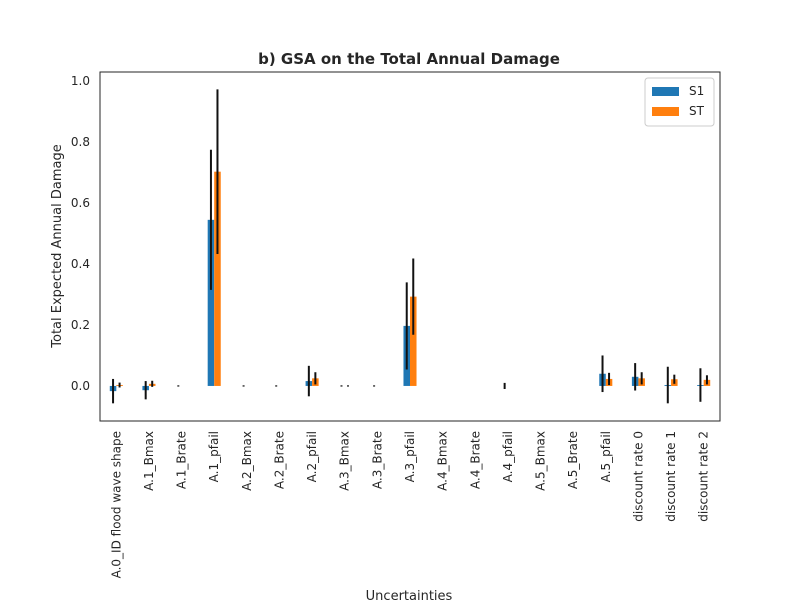  What do you see at coordinates (80, 142) in the screenshot?
I see `y-tick-label: 0.8` at bounding box center [80, 142].